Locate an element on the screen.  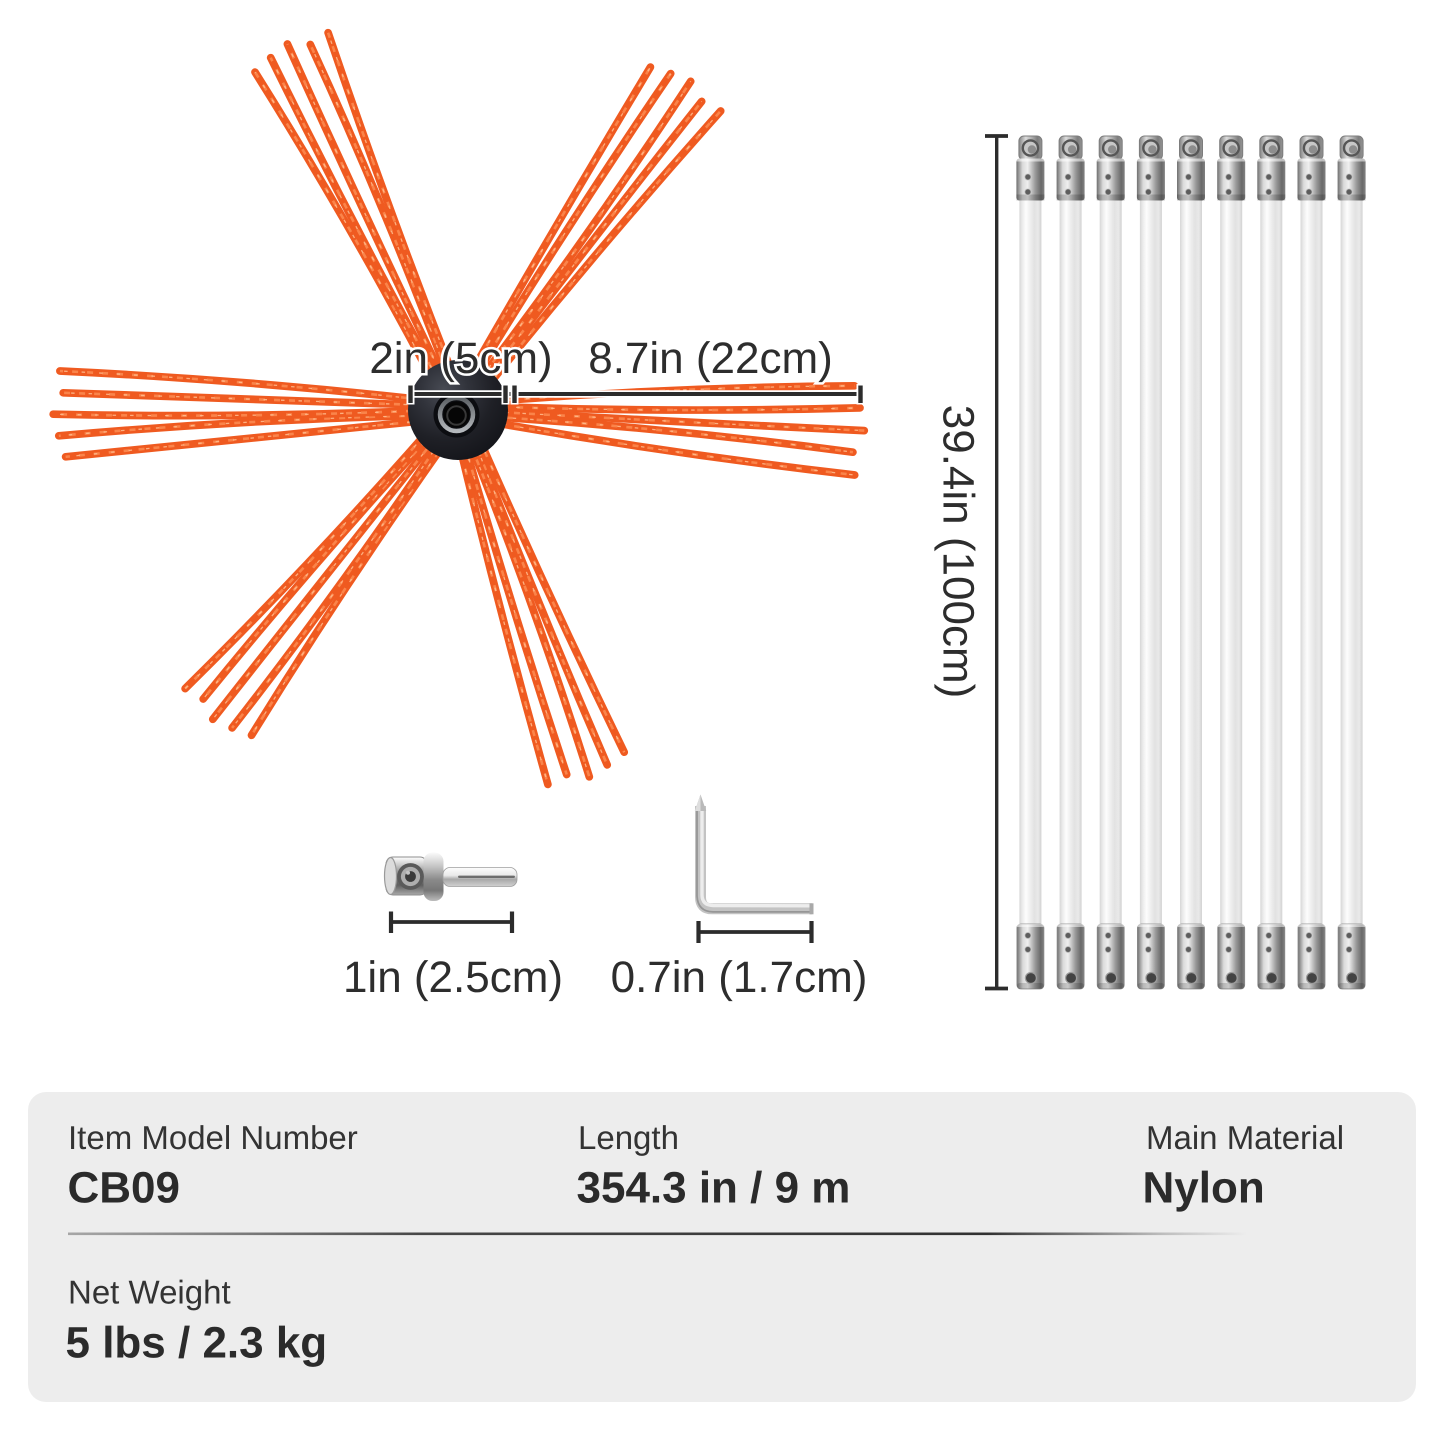
svg-text: Item Model Number is located at coordinates (213, 1137).